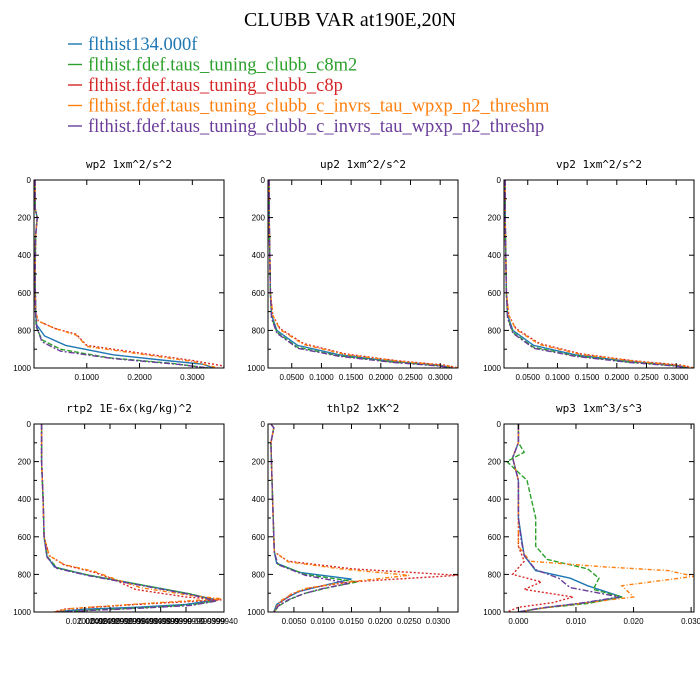 The image size is (700, 700). I want to click on x-tick-label: 0.0200, so click(380, 621).